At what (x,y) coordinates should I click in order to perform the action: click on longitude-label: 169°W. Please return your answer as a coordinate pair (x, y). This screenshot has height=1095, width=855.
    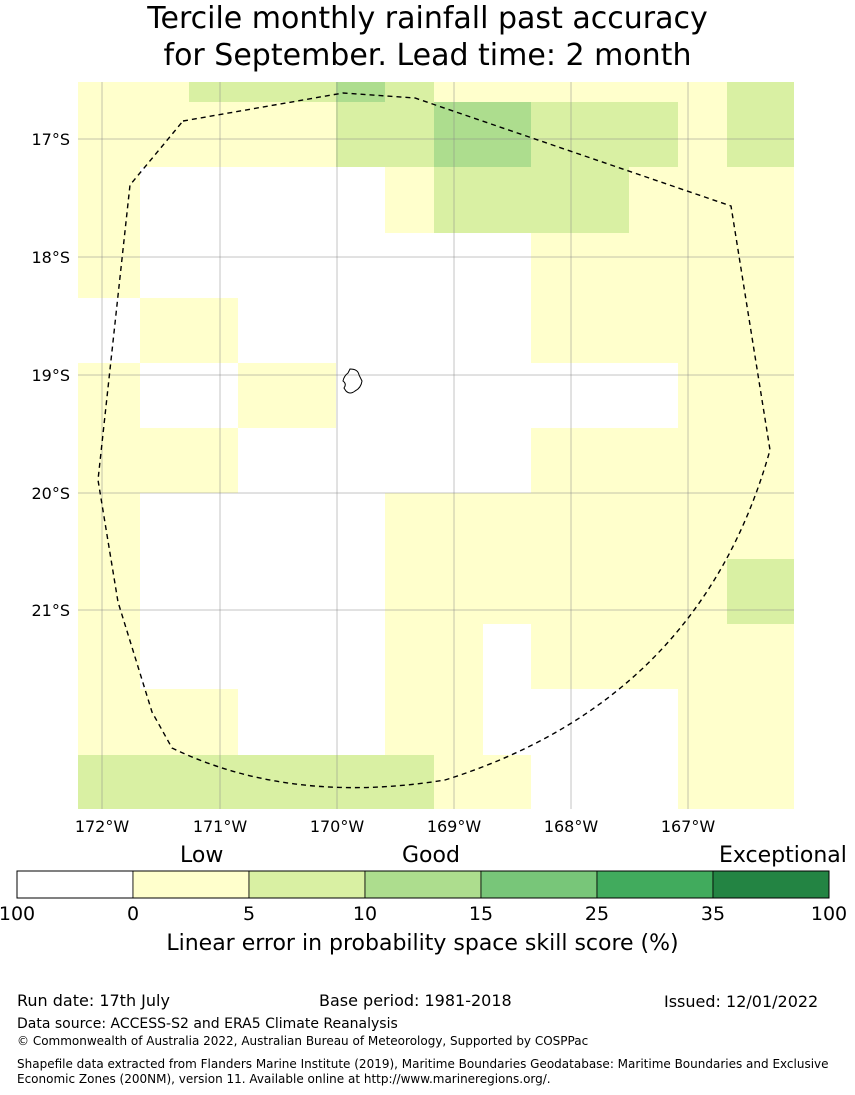
    Looking at the image, I should click on (454, 826).